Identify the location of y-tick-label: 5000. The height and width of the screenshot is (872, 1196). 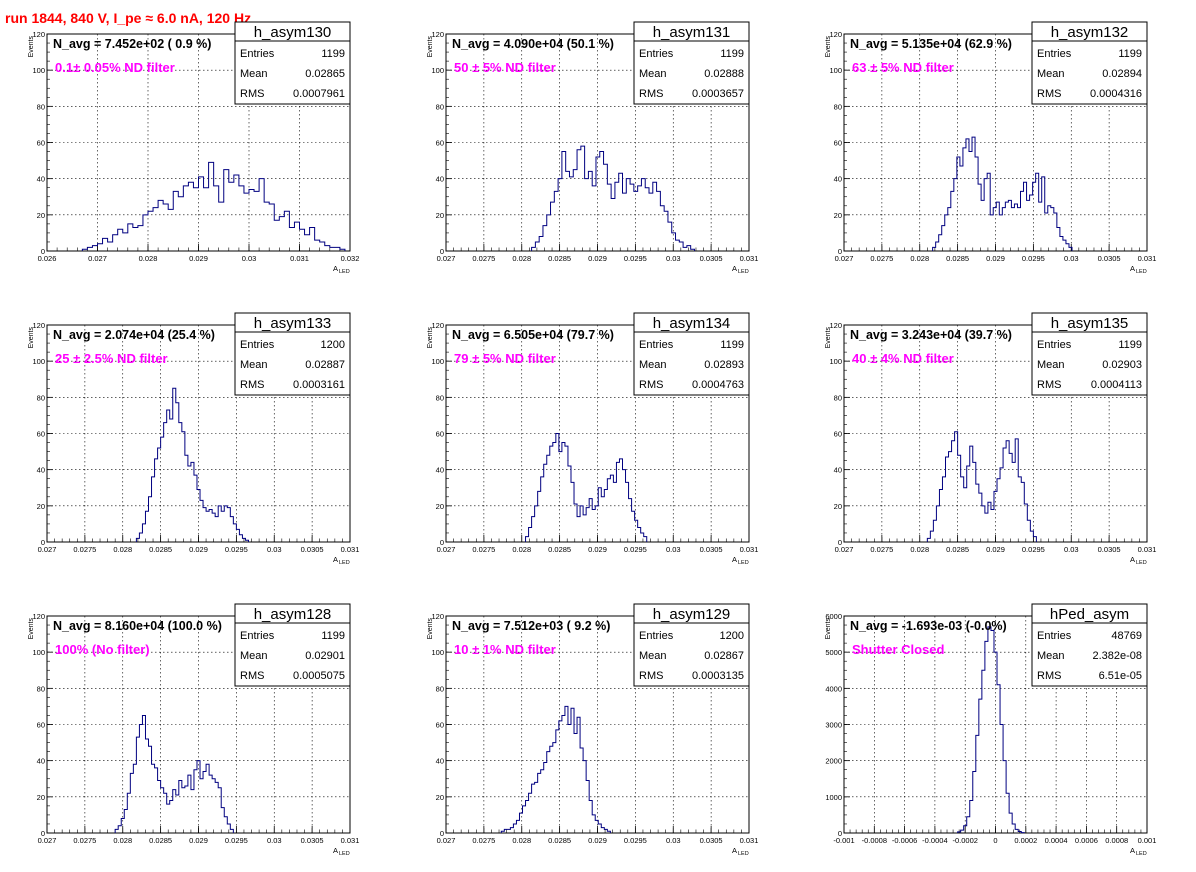
(833, 652).